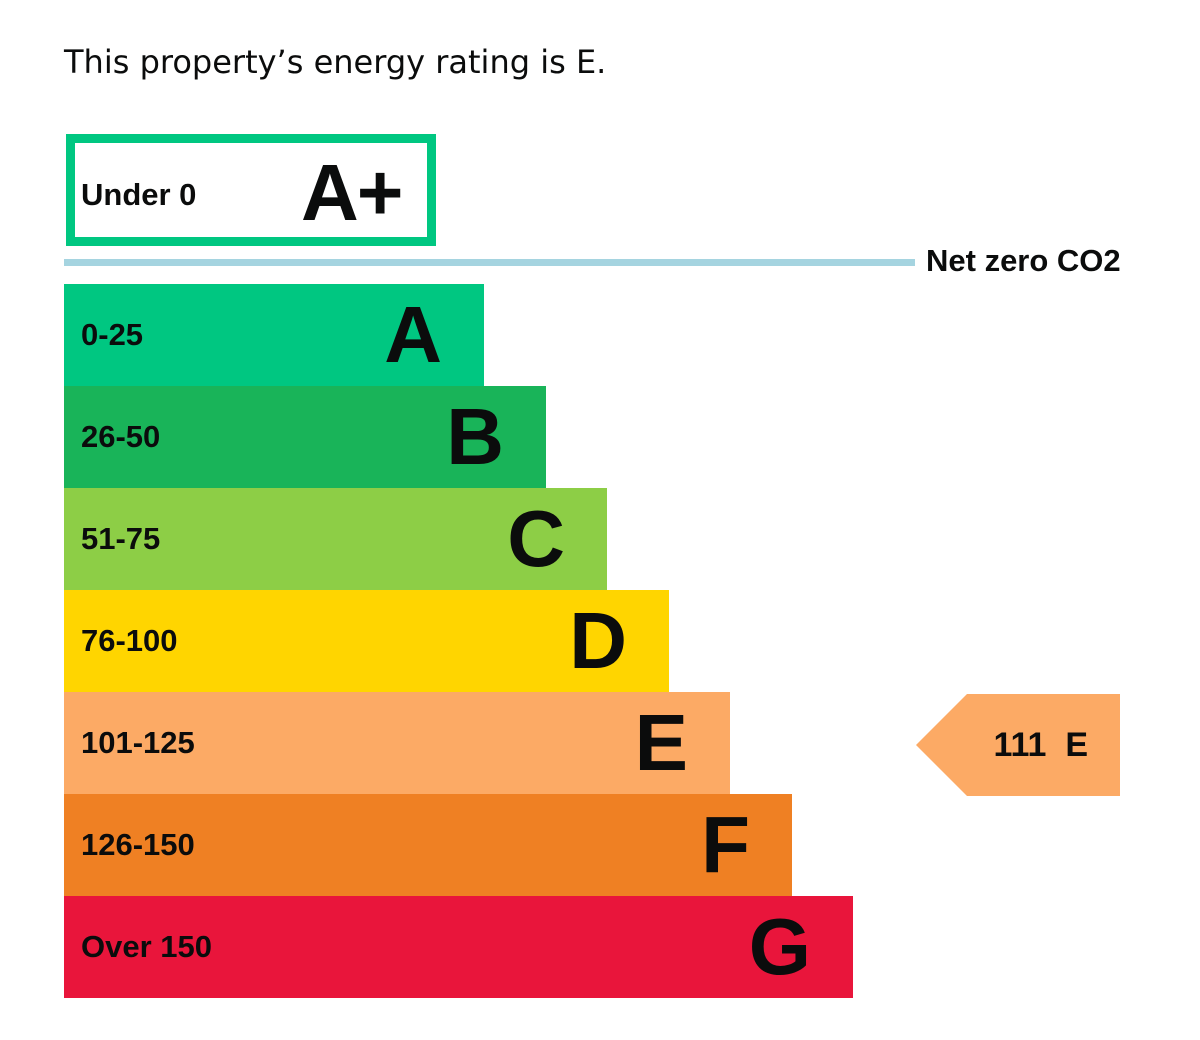 The image size is (1200, 1040). I want to click on band-a-range: 0-25, so click(112, 334).